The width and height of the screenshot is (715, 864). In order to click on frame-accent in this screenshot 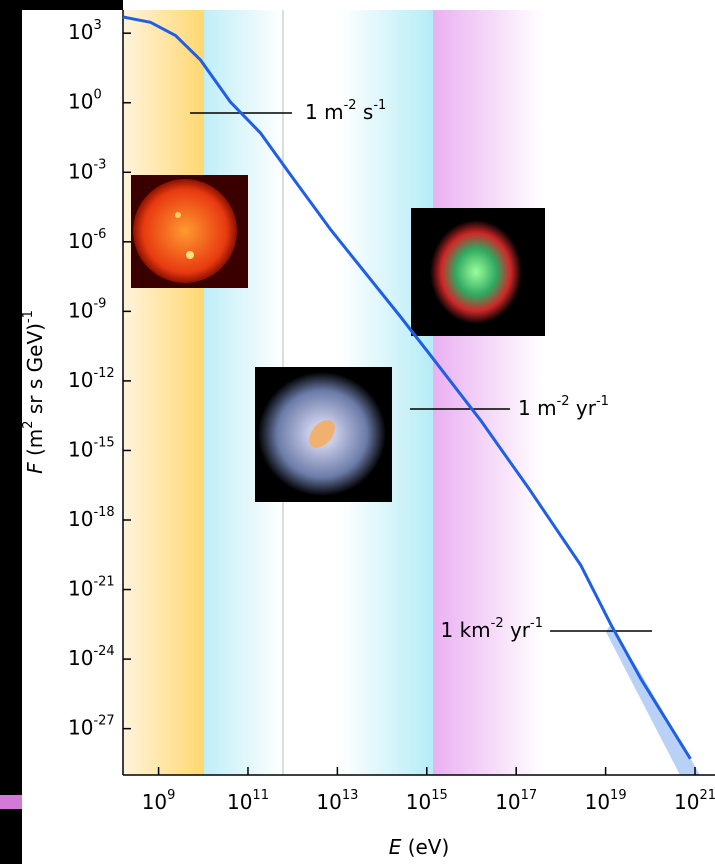, I will do `click(11, 802)`.